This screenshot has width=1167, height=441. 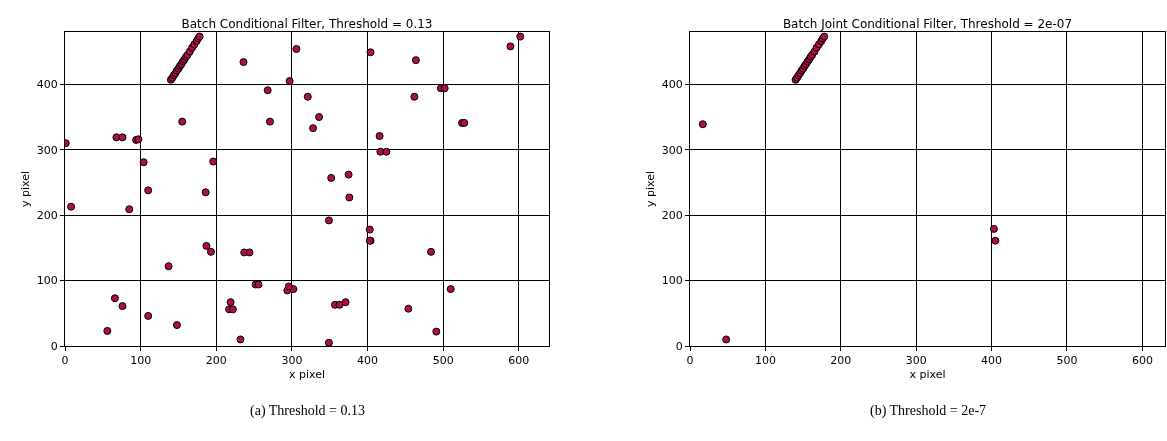 What do you see at coordinates (307, 411) in the screenshot?
I see `text: (a) Threshold = 0.13` at bounding box center [307, 411].